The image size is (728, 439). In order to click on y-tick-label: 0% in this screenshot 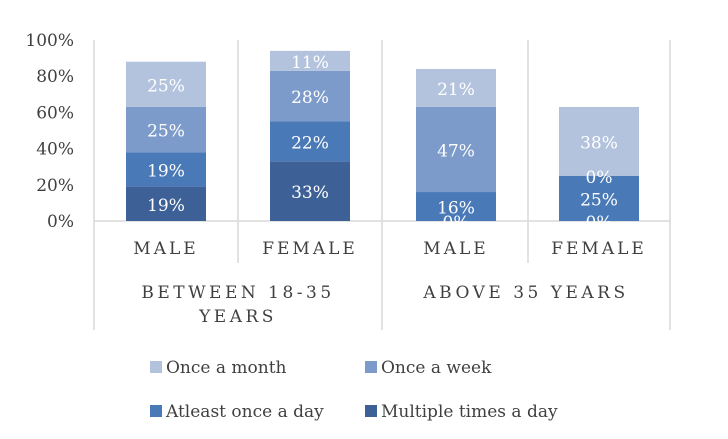, I will do `click(60, 222)`.